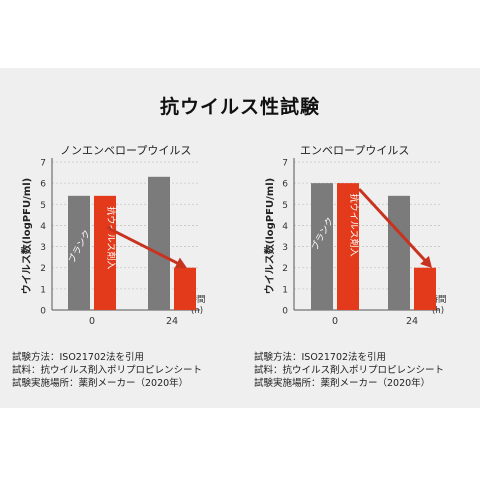 The width and height of the screenshot is (480, 480). Describe the element at coordinates (126, 150) in the screenshot. I see `chart-title-non-enveloped: ノンエンベロープウイルス` at that location.